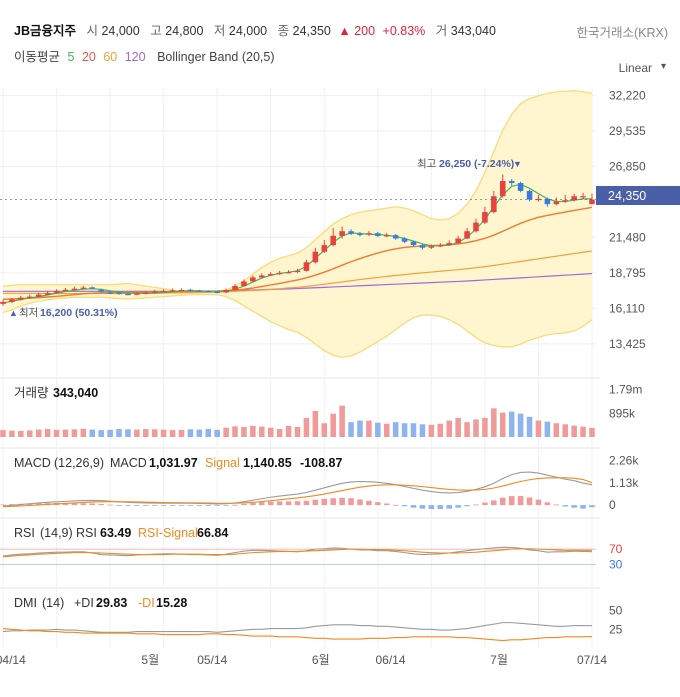  What do you see at coordinates (390, 660) in the screenshot?
I see `x-tick-label: 06/14` at bounding box center [390, 660].